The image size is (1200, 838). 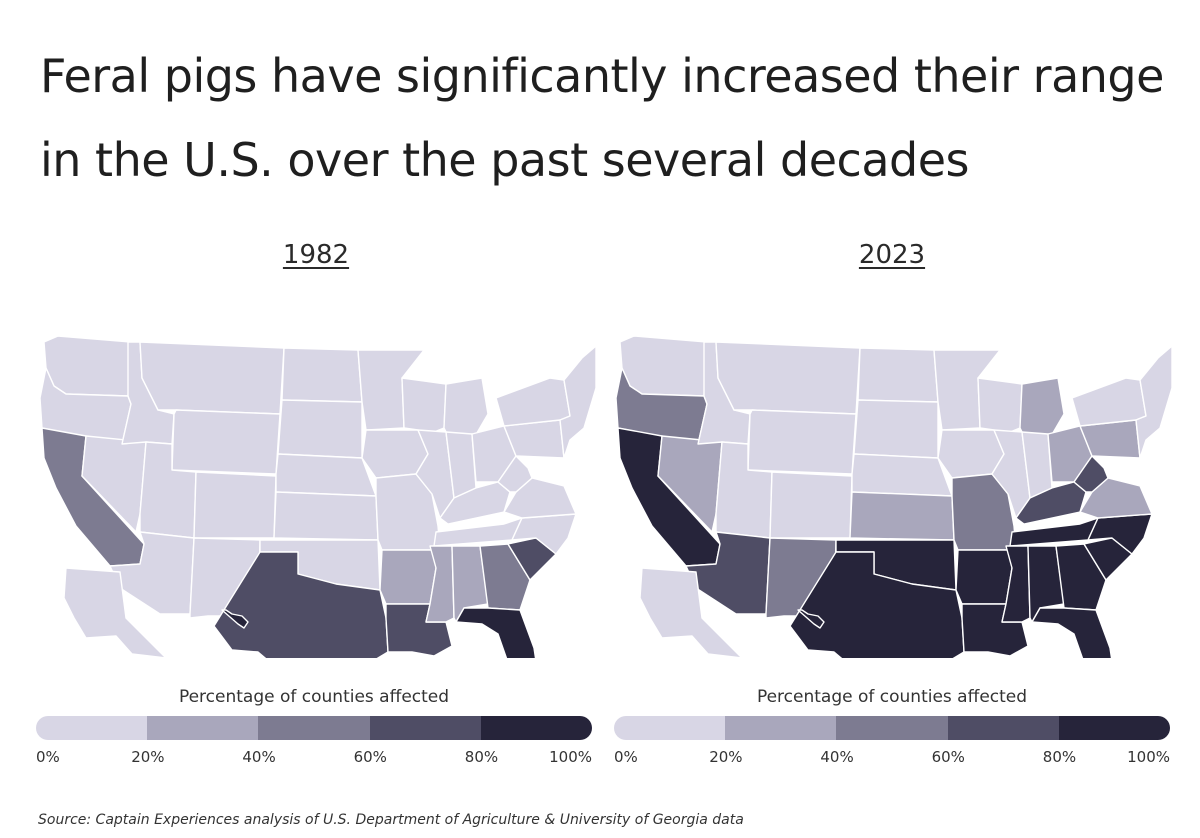 I want to click on state-wy-1982, so click(x=226, y=442).